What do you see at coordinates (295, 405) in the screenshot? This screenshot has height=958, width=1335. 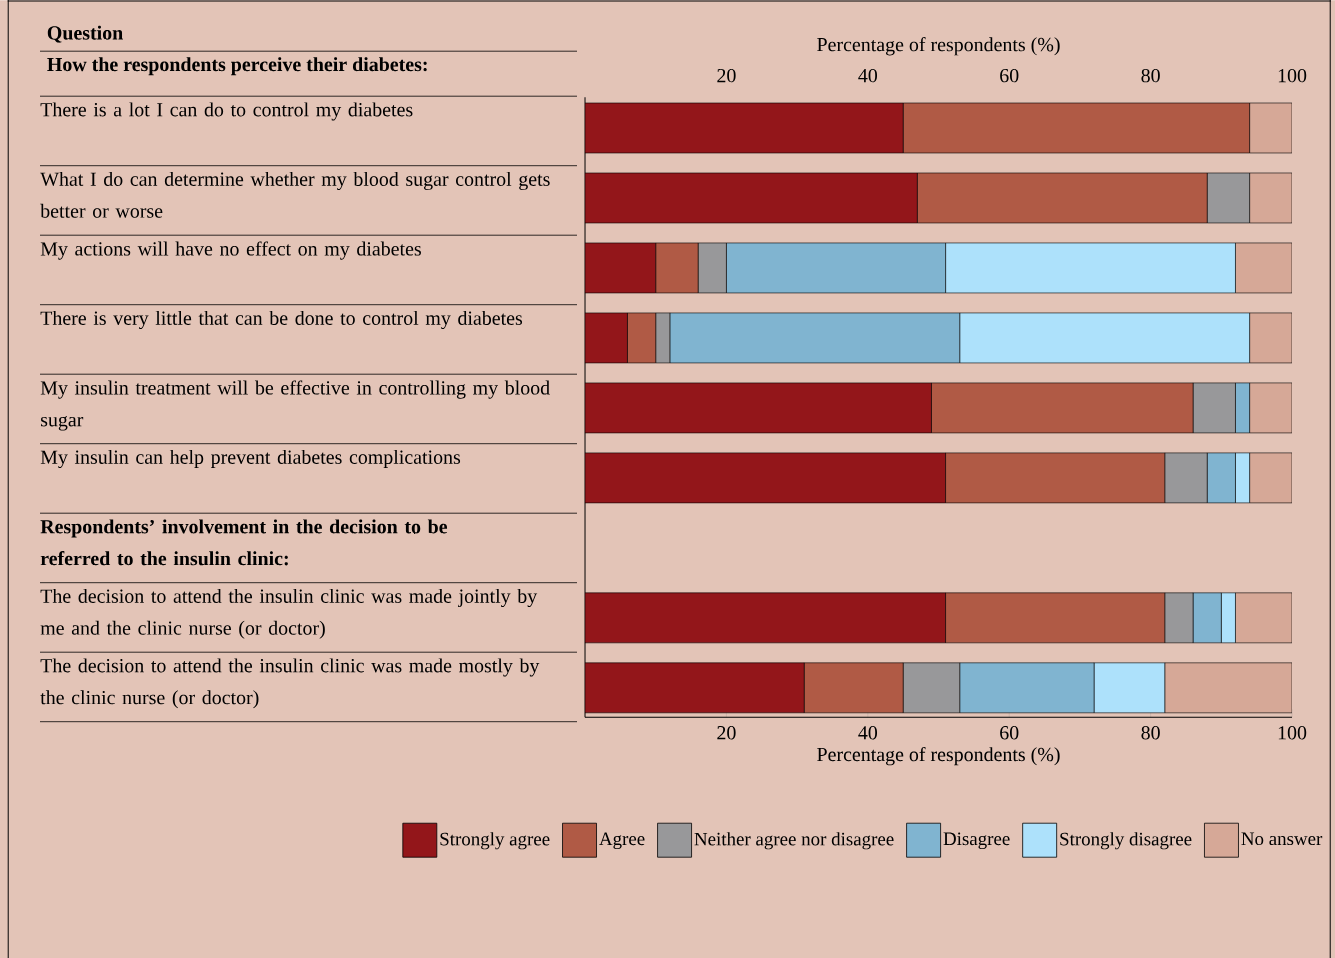 I see `y-tick-label: My insulin treatment will be effective in controlling my blood sugar` at bounding box center [295, 405].